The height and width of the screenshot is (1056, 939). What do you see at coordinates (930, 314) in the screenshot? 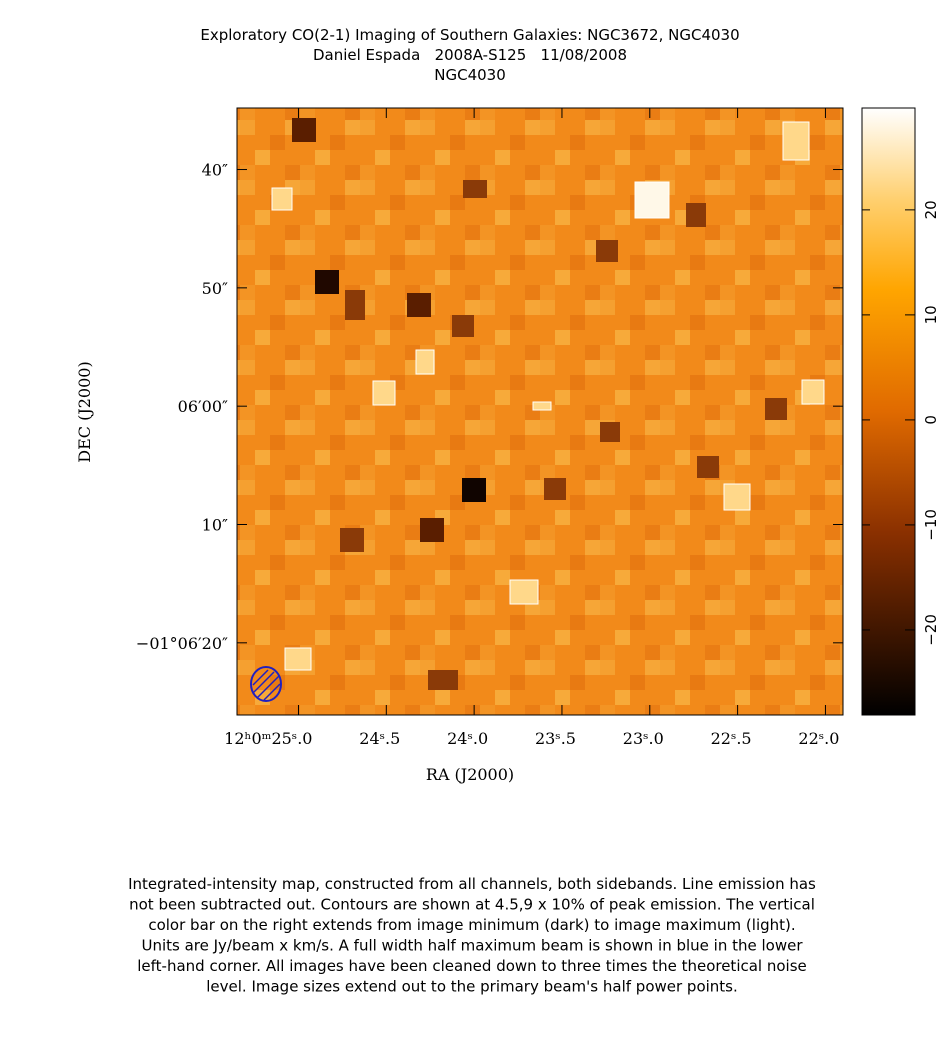
I see `colorbar-tick-label: 10` at bounding box center [930, 314].